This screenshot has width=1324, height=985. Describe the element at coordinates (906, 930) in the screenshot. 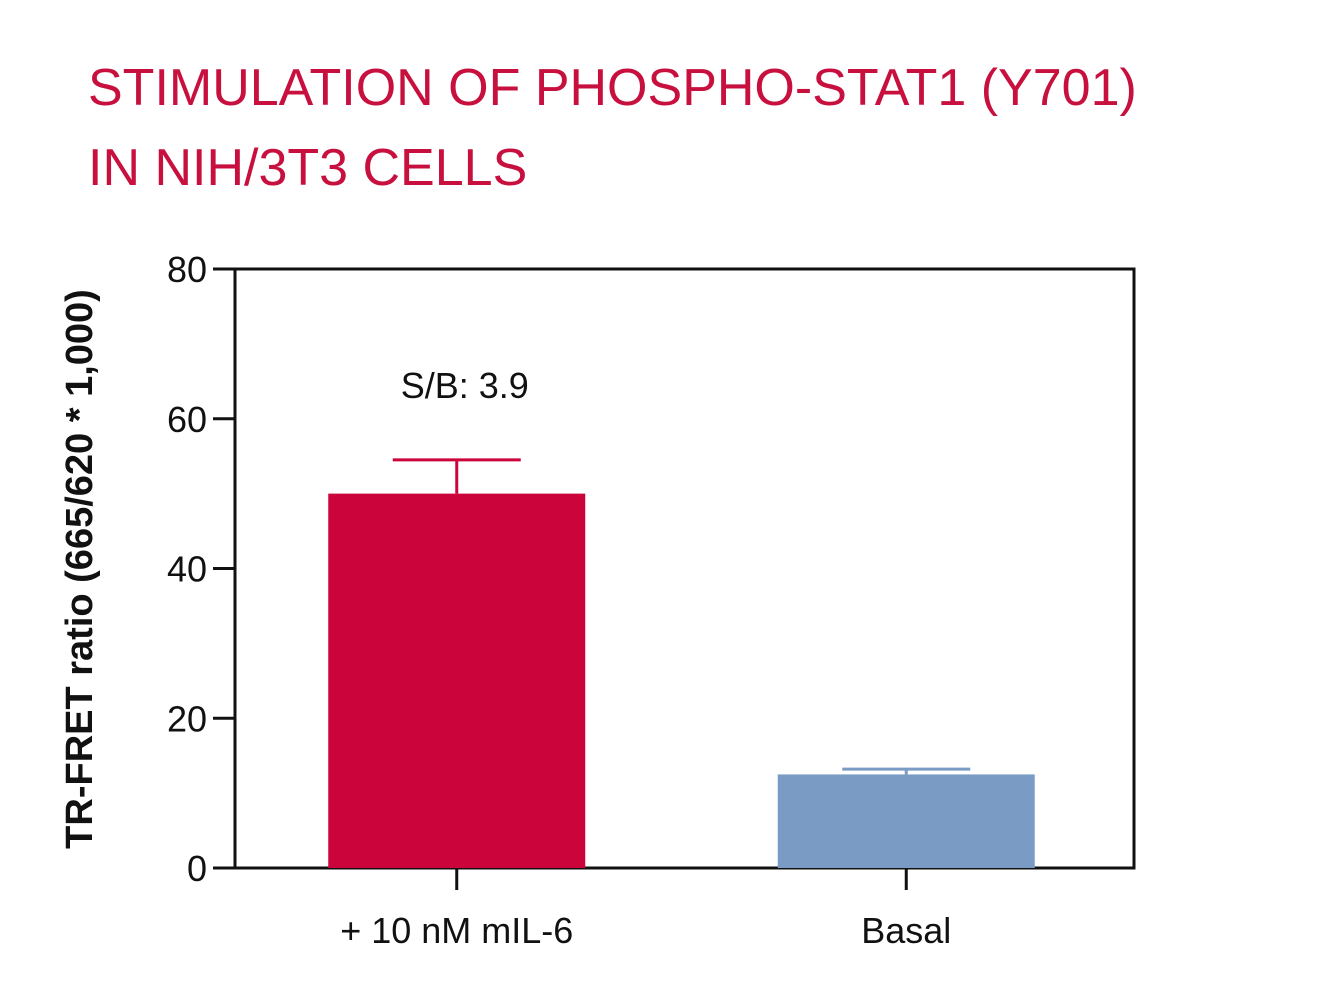

I see `x-tick-label: Basal` at that location.